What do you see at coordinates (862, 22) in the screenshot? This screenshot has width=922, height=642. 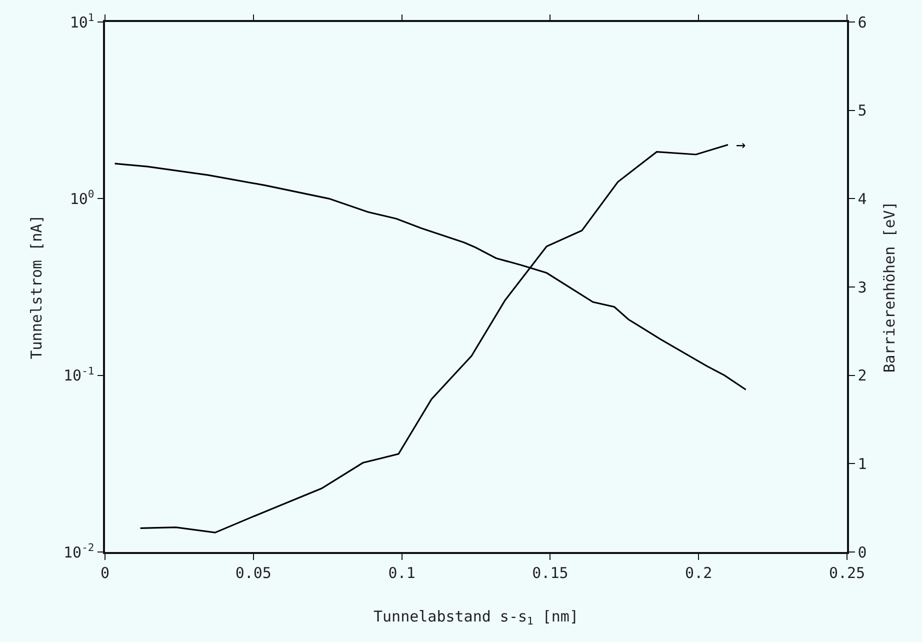 I see `y2-tick-label: 6` at bounding box center [862, 22].